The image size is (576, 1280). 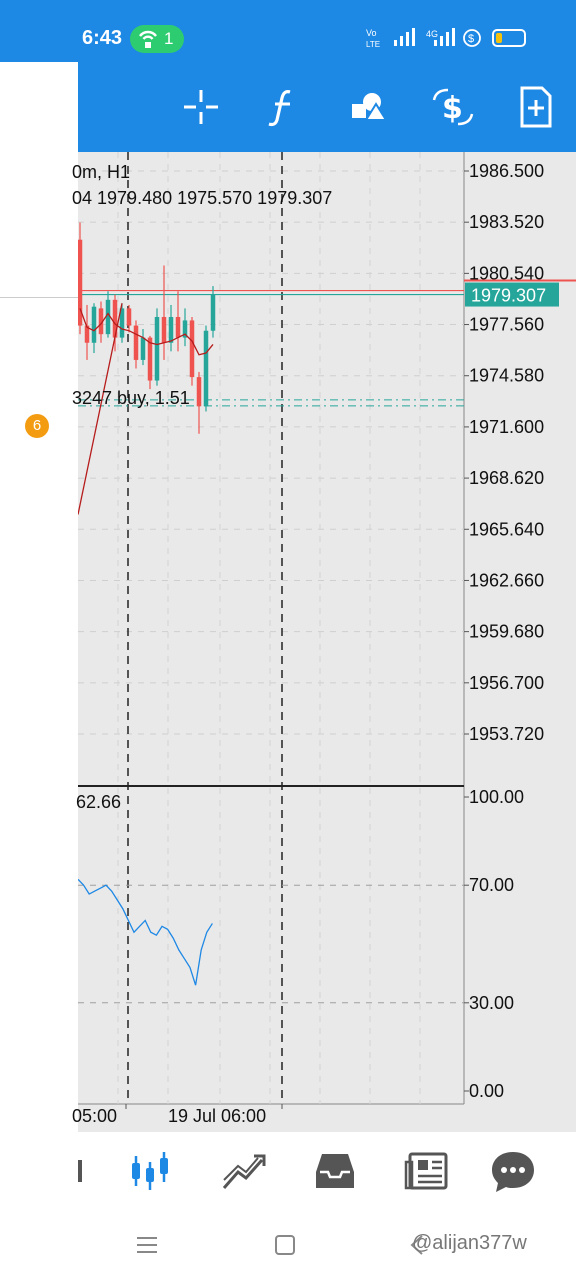 What do you see at coordinates (496, 797) in the screenshot?
I see `osc-tick-label: 100.00` at bounding box center [496, 797].